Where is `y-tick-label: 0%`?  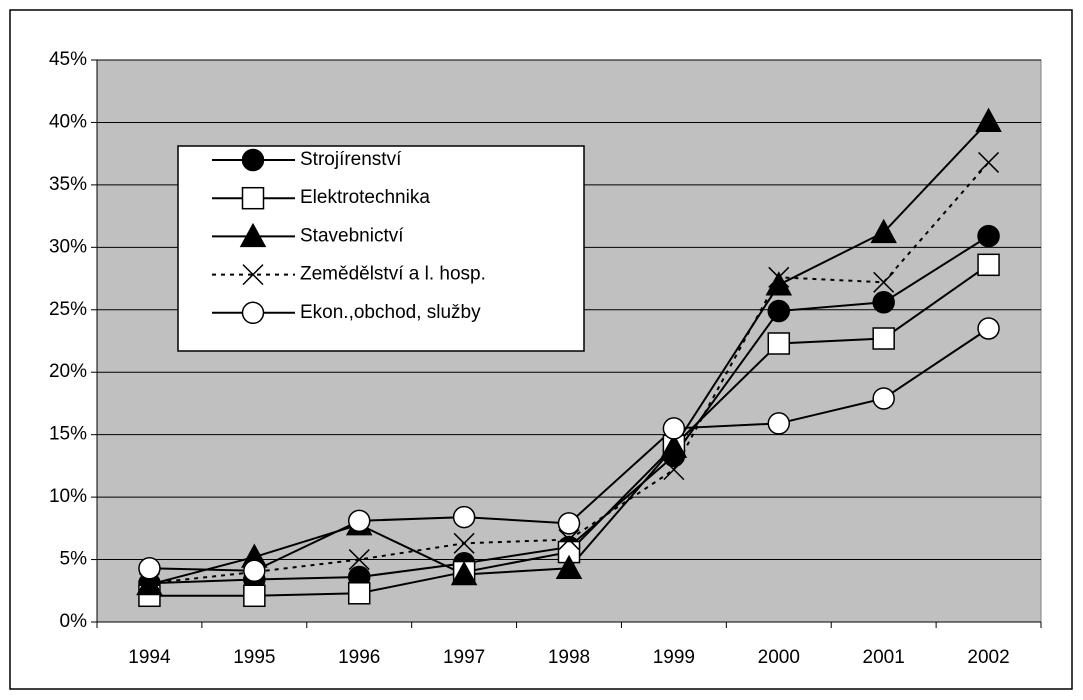
y-tick-label: 0% is located at coordinates (74, 621).